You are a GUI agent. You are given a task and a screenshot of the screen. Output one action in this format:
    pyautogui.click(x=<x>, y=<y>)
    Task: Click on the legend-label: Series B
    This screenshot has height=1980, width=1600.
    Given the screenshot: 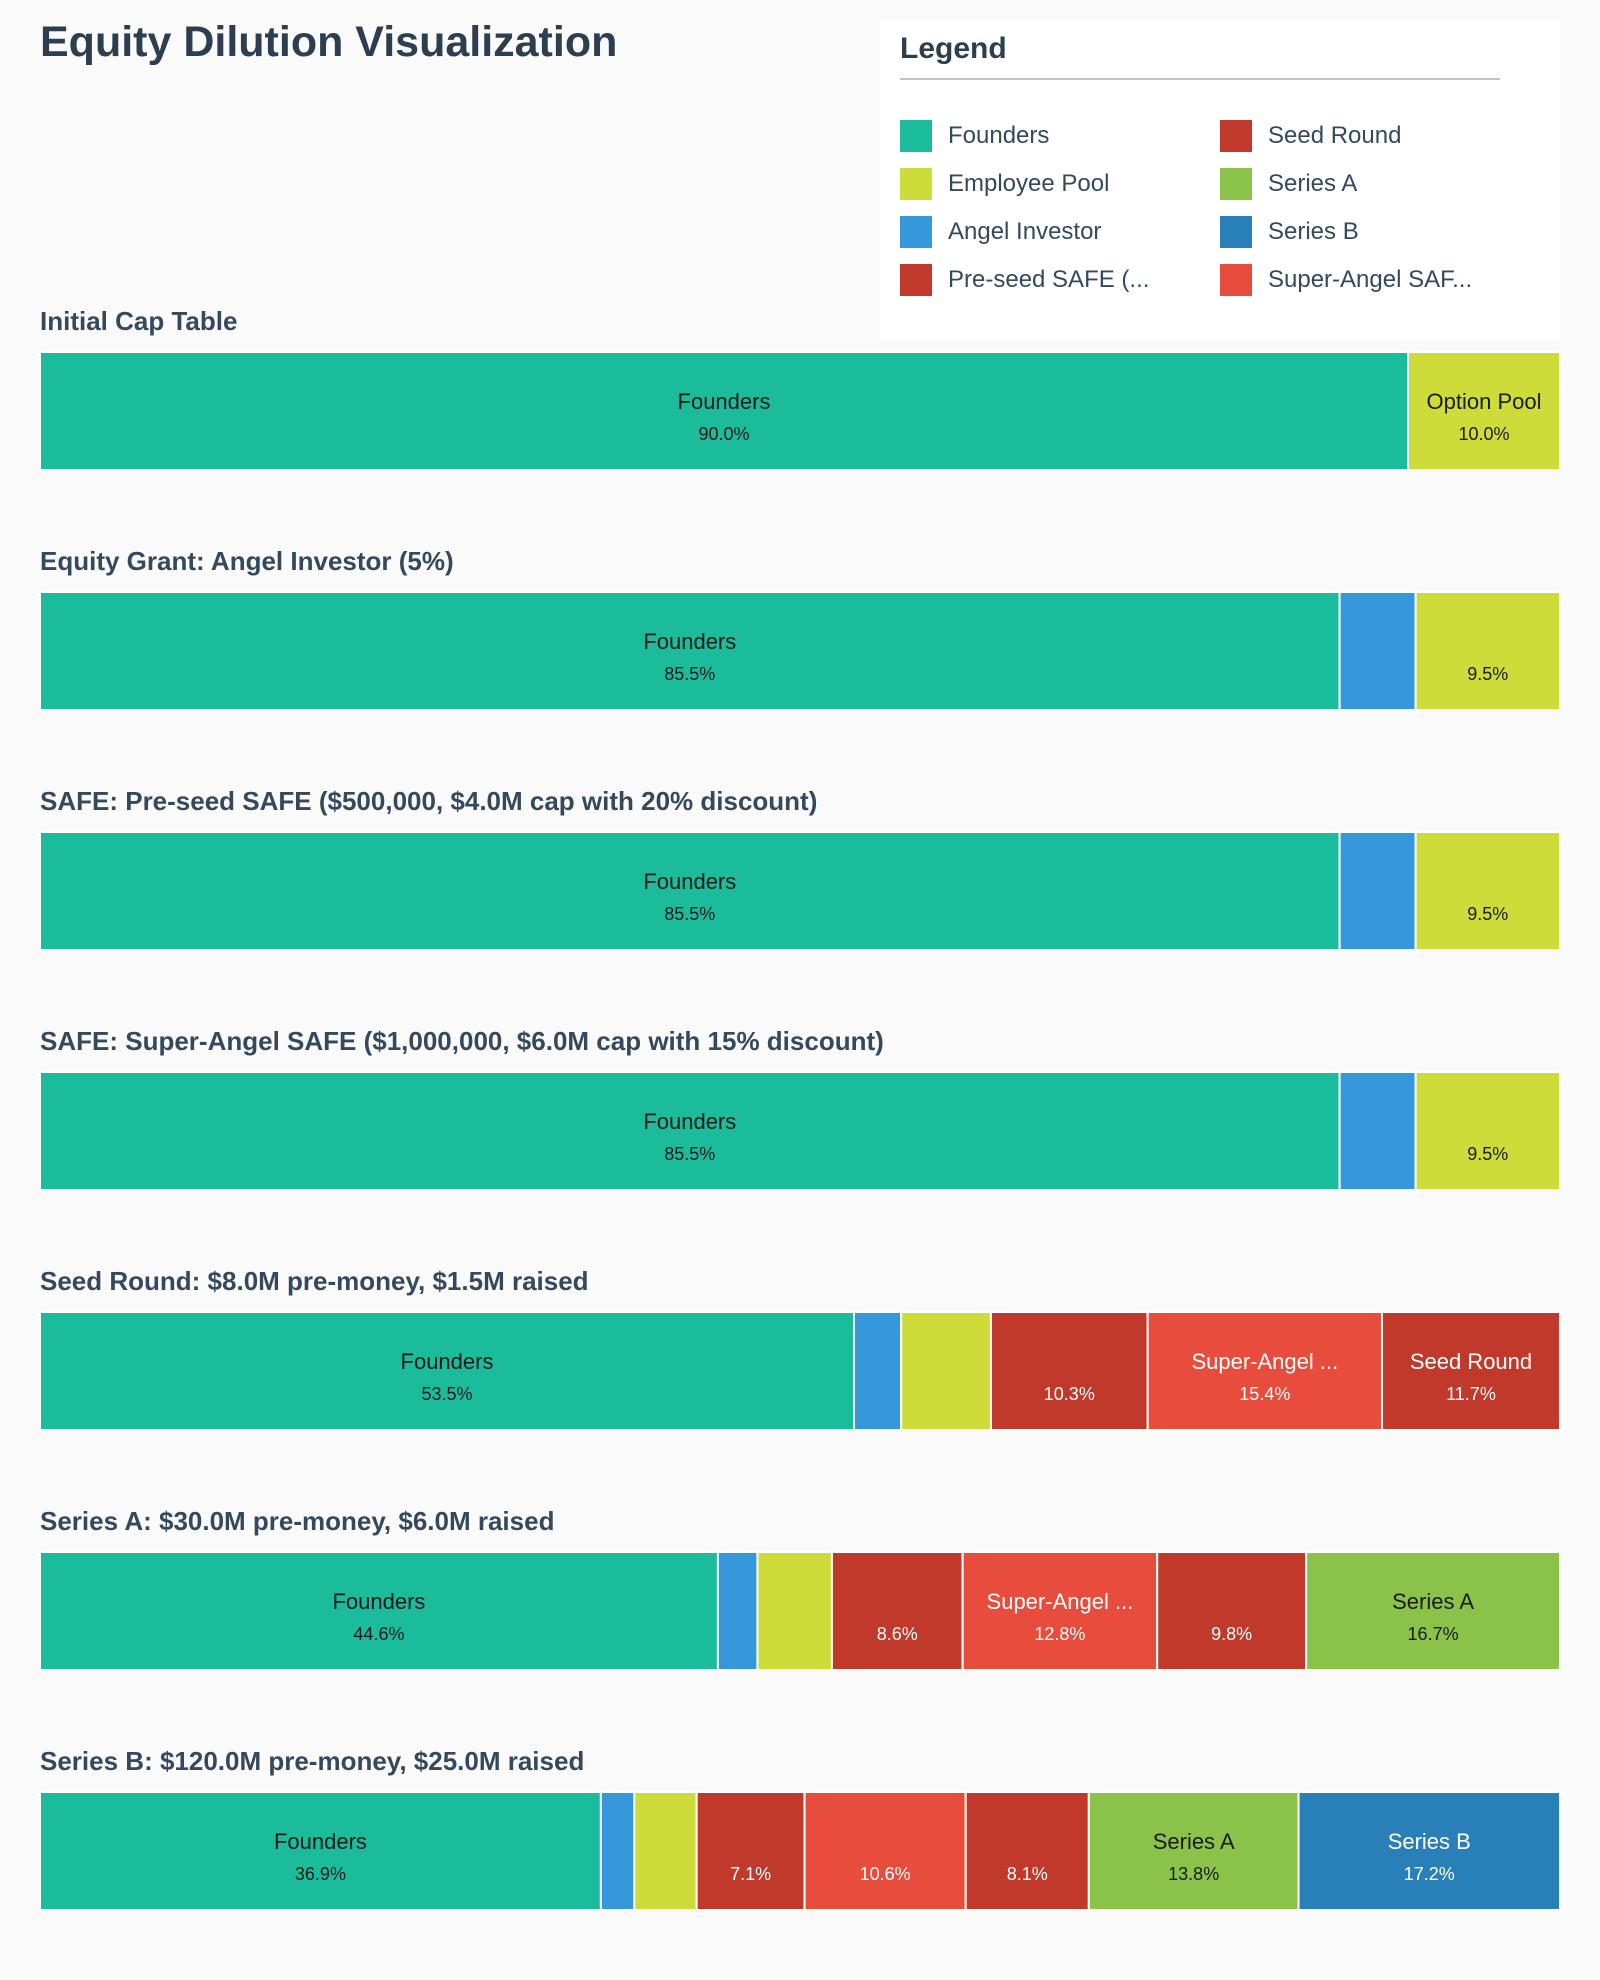 What is the action you would take?
    pyautogui.click(x=1313, y=231)
    